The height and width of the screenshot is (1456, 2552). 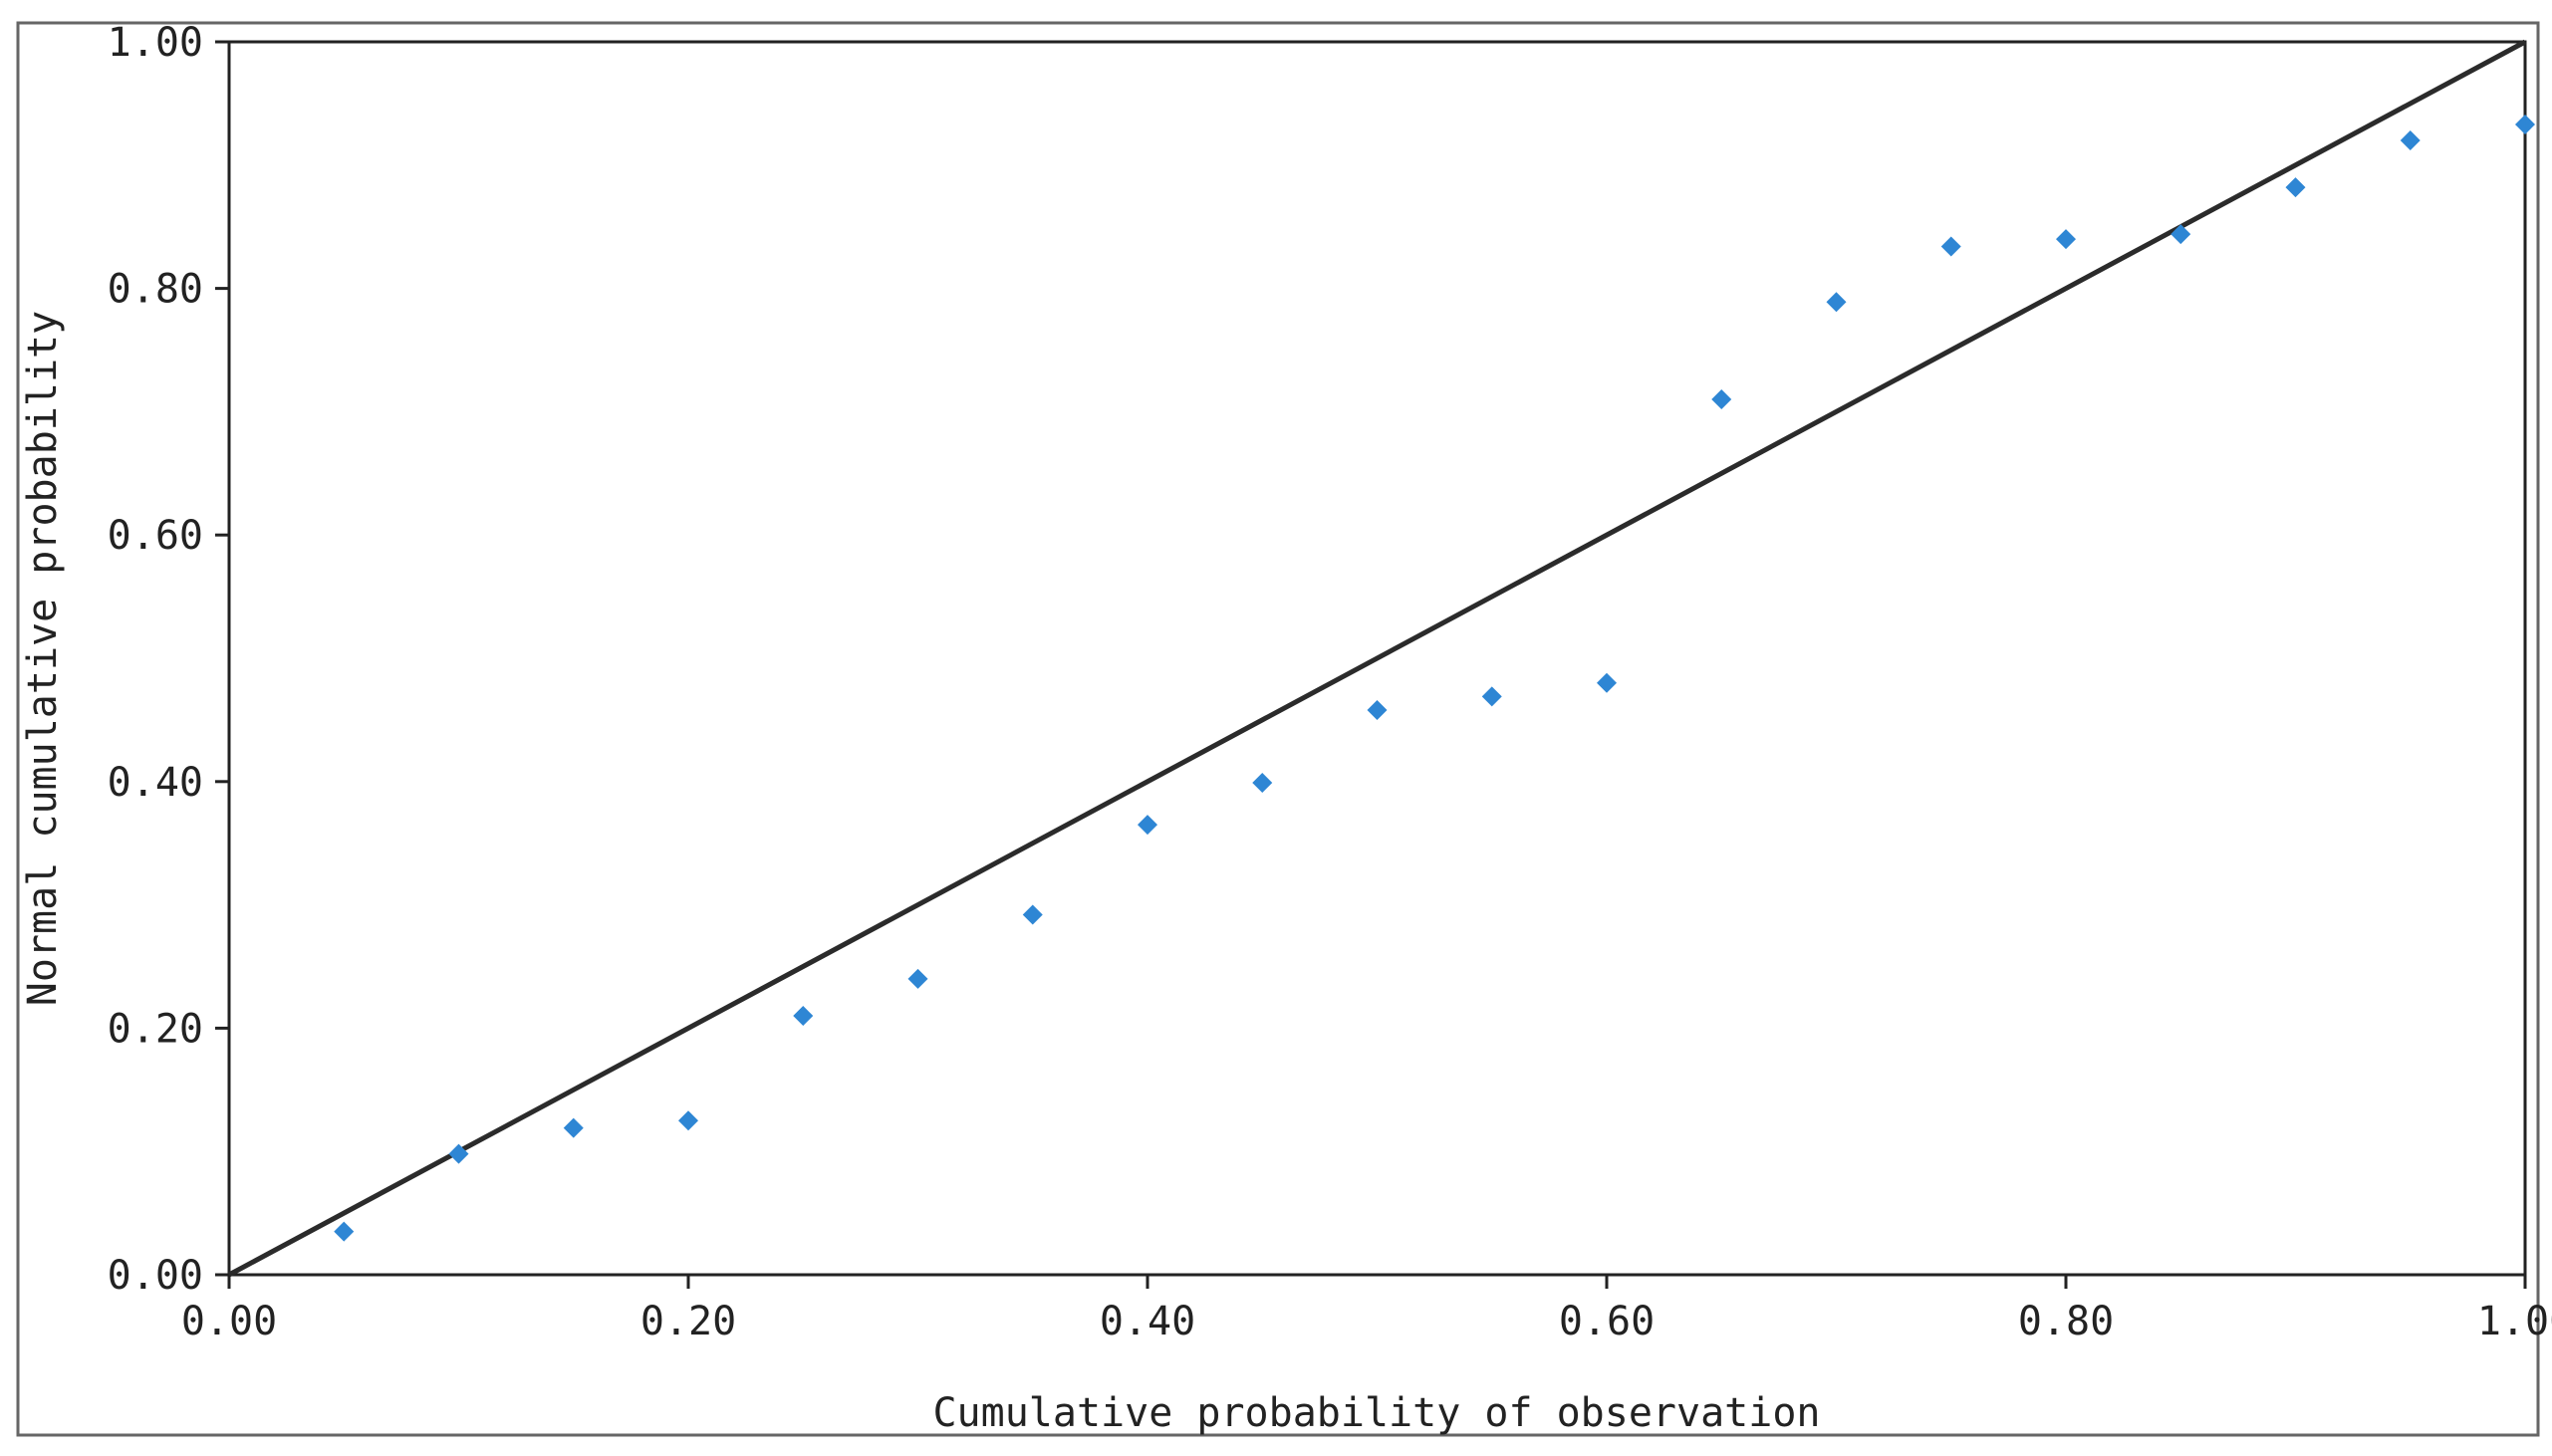 What do you see at coordinates (1607, 1321) in the screenshot?
I see `x-tick-label: 0.60` at bounding box center [1607, 1321].